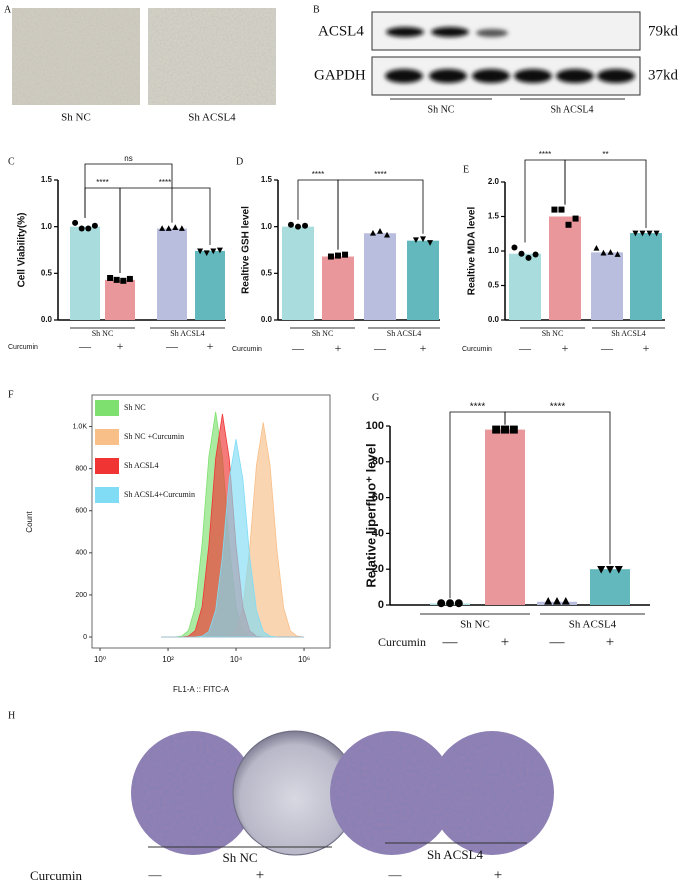 Image resolution: width=685 pixels, height=885 pixels. Describe the element at coordinates (378, 498) in the screenshot. I see `y-tick-label: 60` at that location.